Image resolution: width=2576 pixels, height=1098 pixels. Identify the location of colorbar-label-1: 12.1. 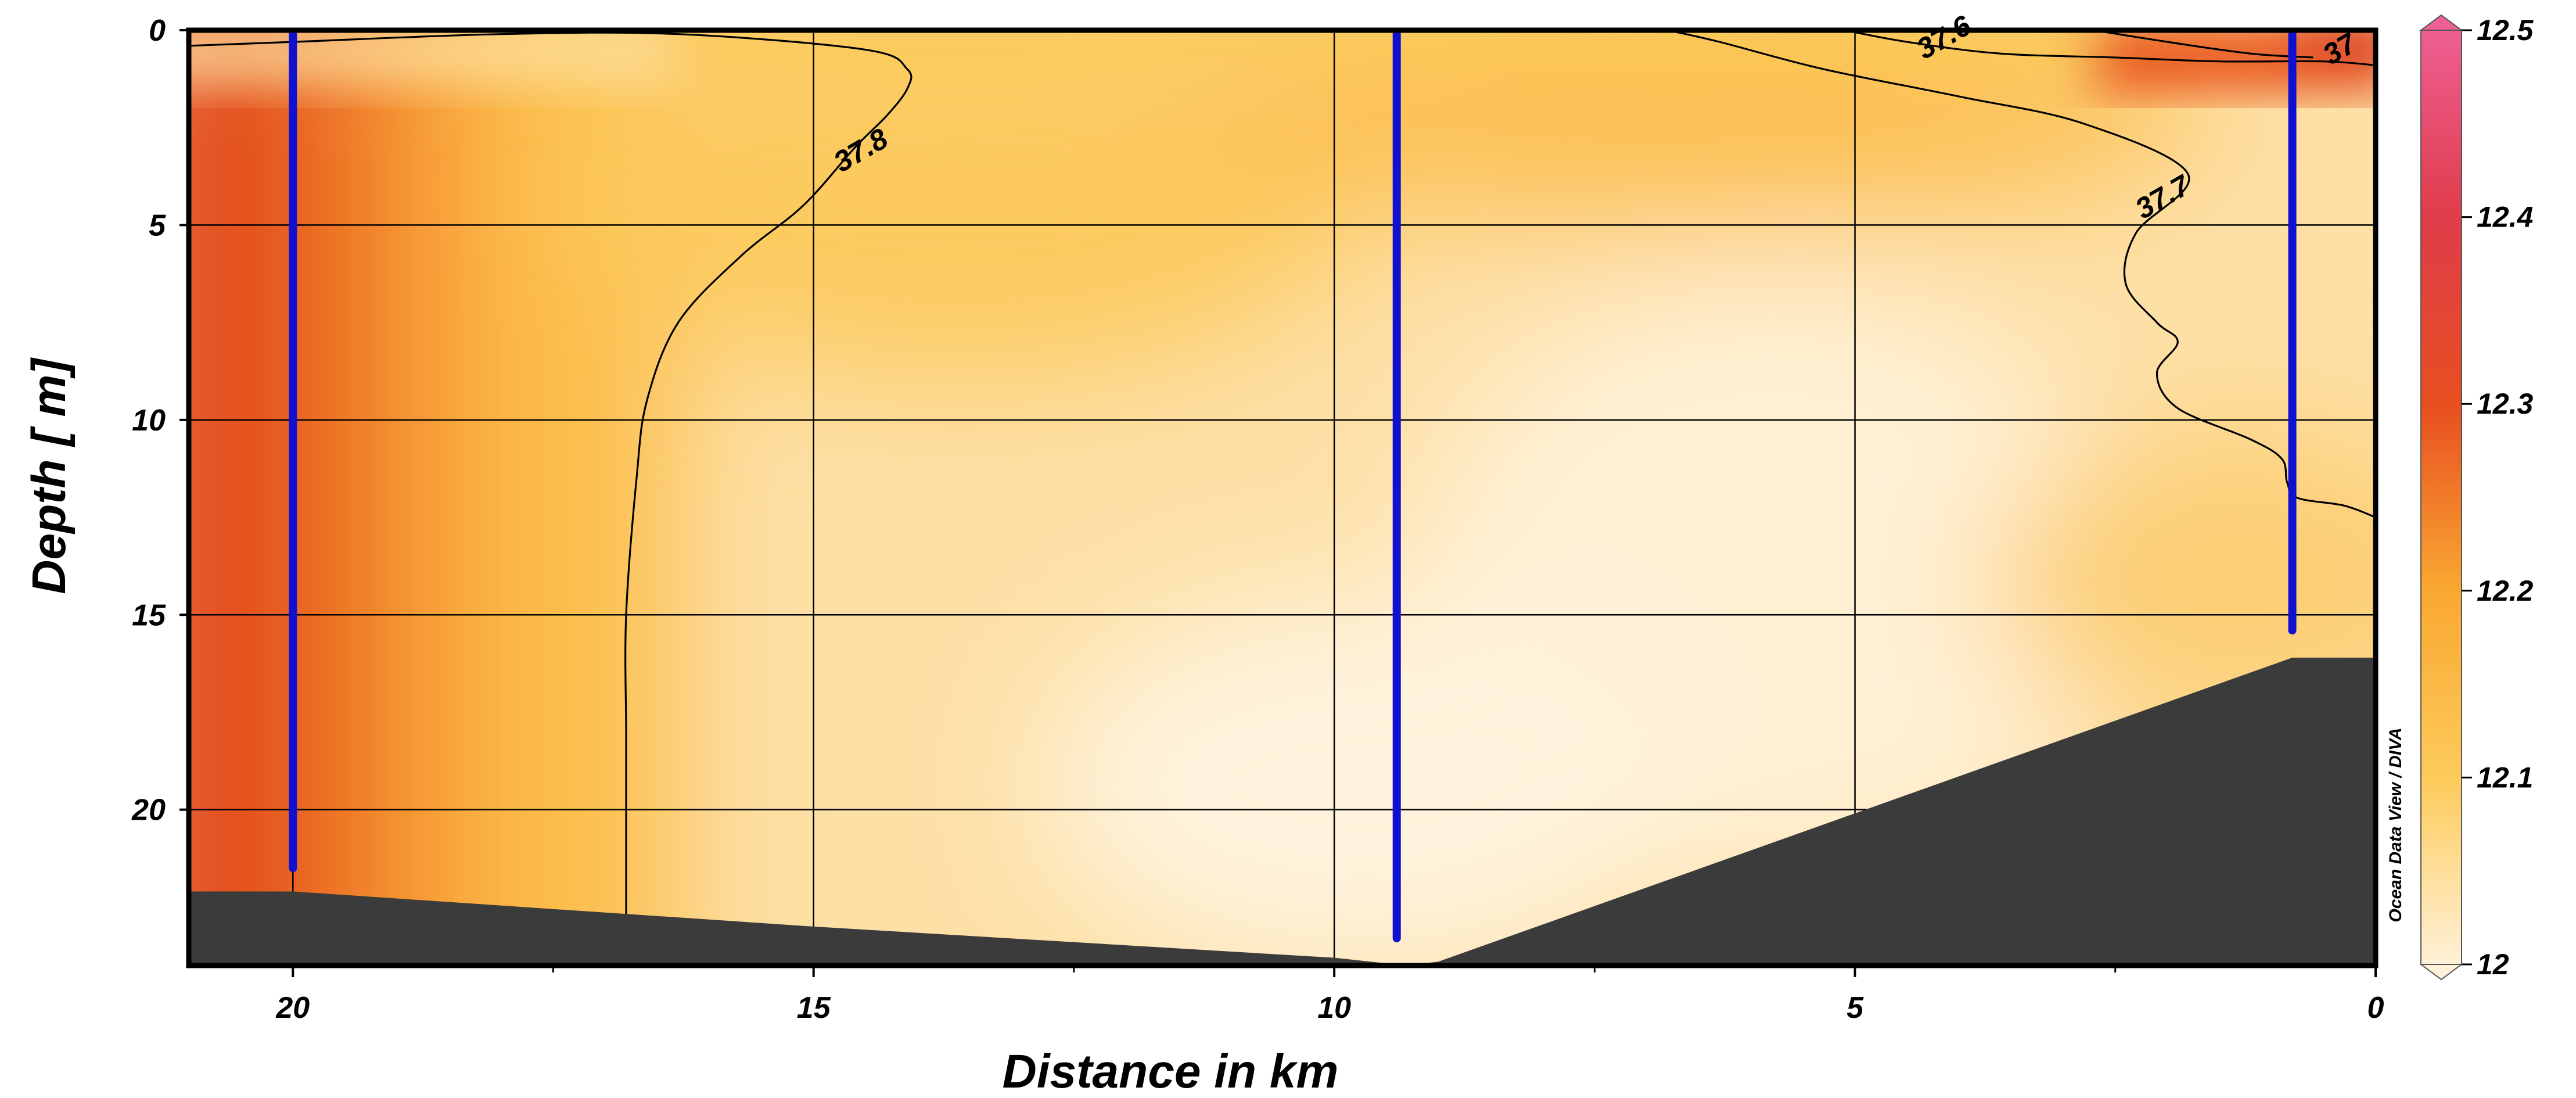
(2505, 777).